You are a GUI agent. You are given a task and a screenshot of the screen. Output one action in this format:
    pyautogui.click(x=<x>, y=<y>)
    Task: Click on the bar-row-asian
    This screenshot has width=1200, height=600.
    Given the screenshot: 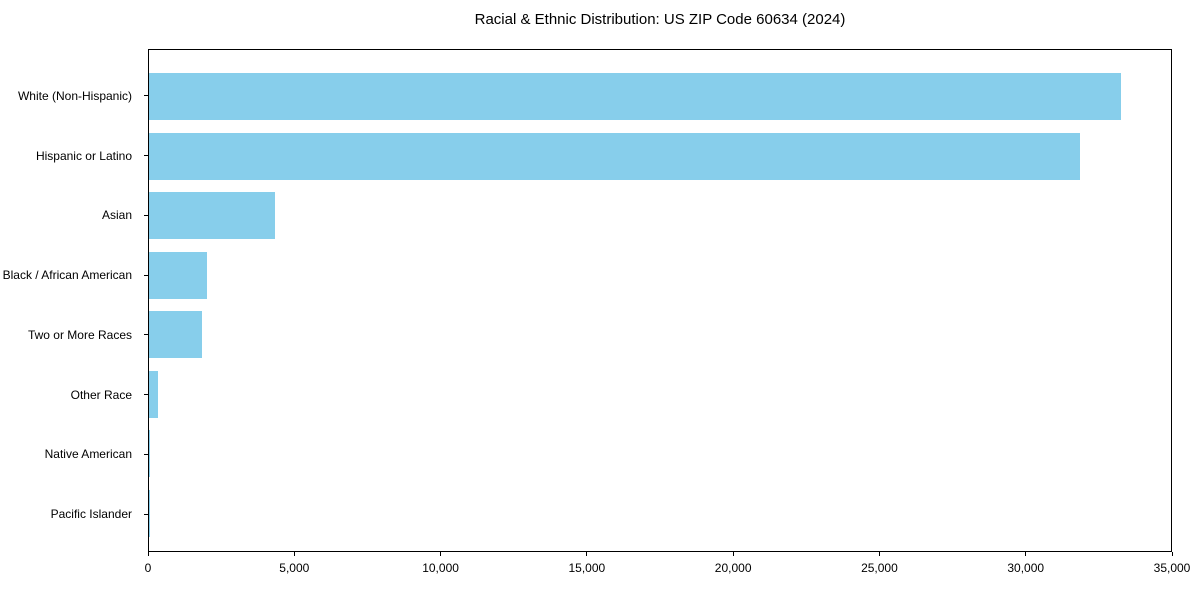 What is the action you would take?
    pyautogui.click(x=660, y=216)
    